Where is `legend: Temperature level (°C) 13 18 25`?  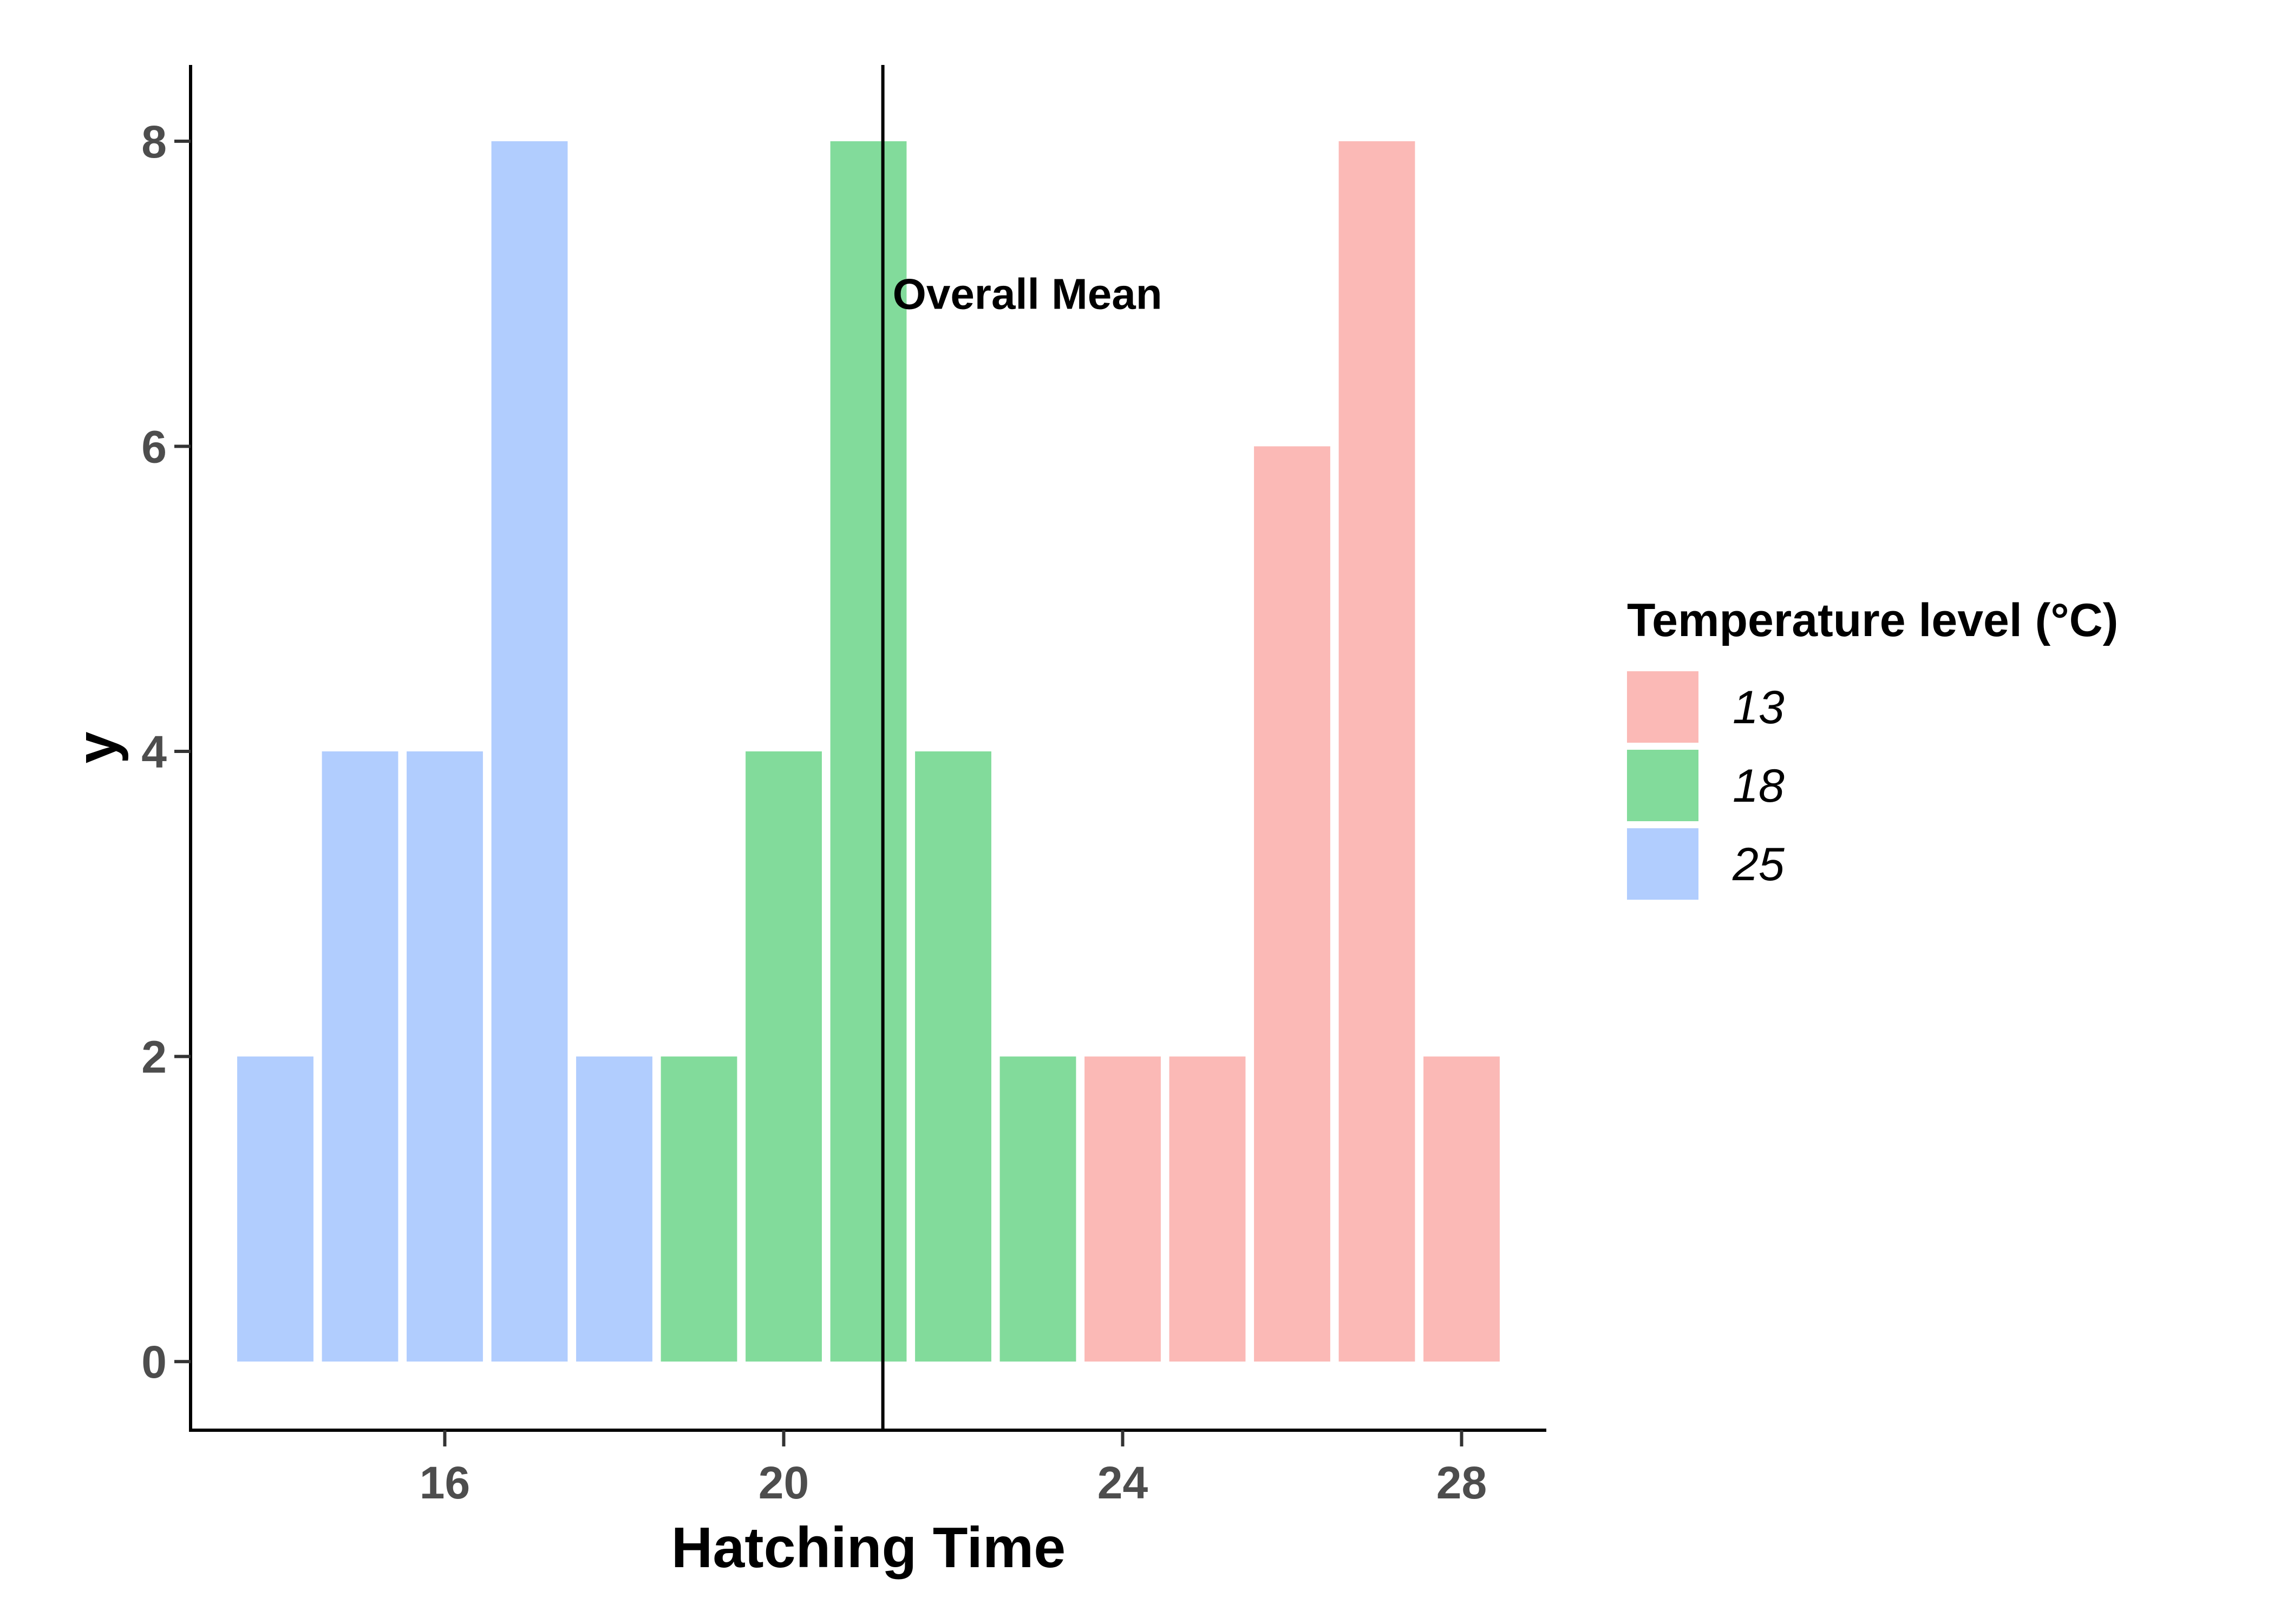
legend: Temperature level (°C) 13 18 25 is located at coordinates (1873, 747).